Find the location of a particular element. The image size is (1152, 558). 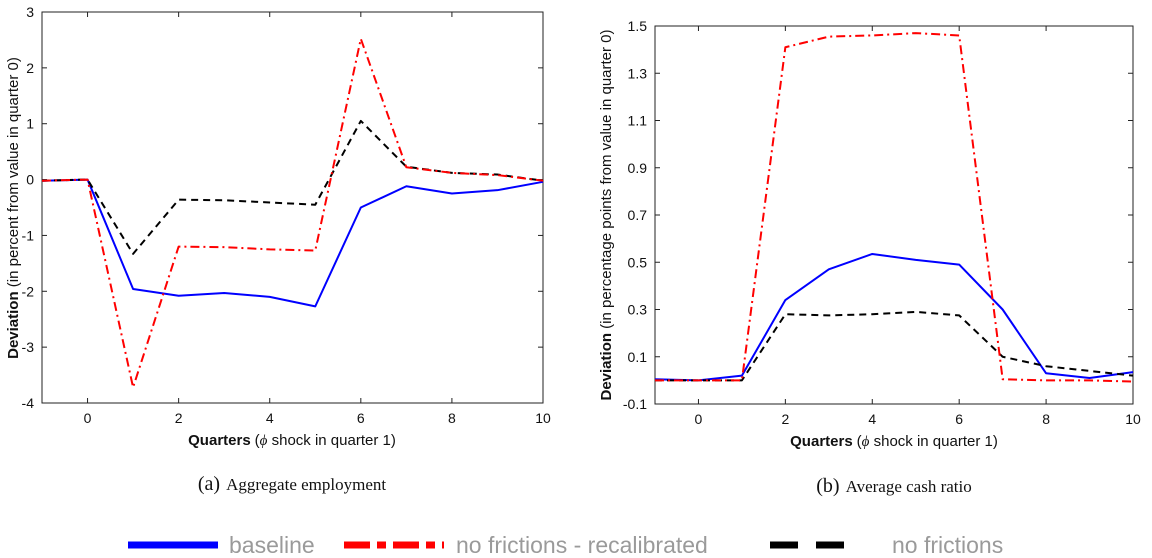

legend-label-nofric: no frictions is located at coordinates (947, 545).